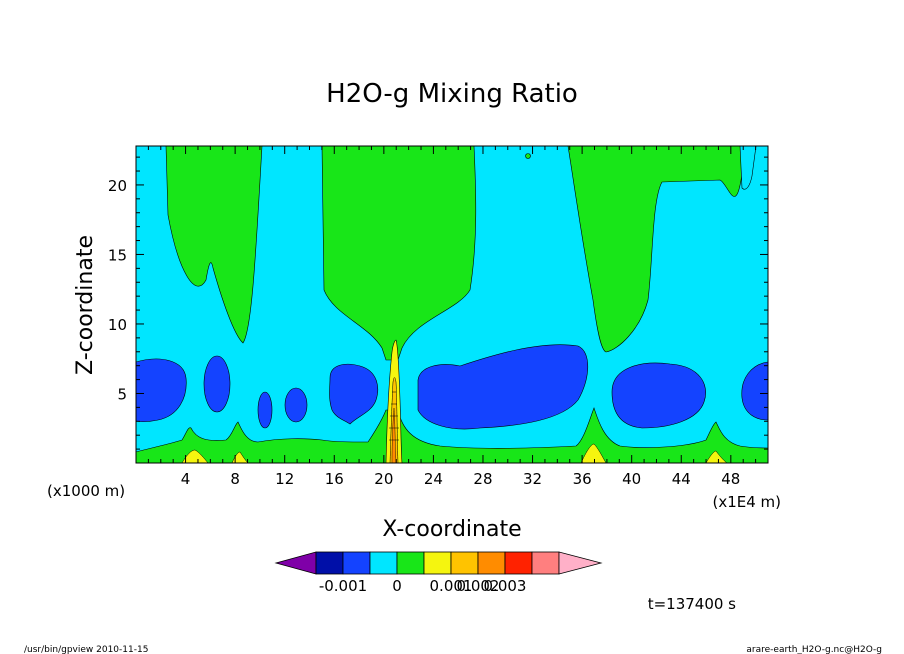 The height and width of the screenshot is (654, 904). Describe the element at coordinates (186, 479) in the screenshot. I see `x-tick-label: 4` at that location.